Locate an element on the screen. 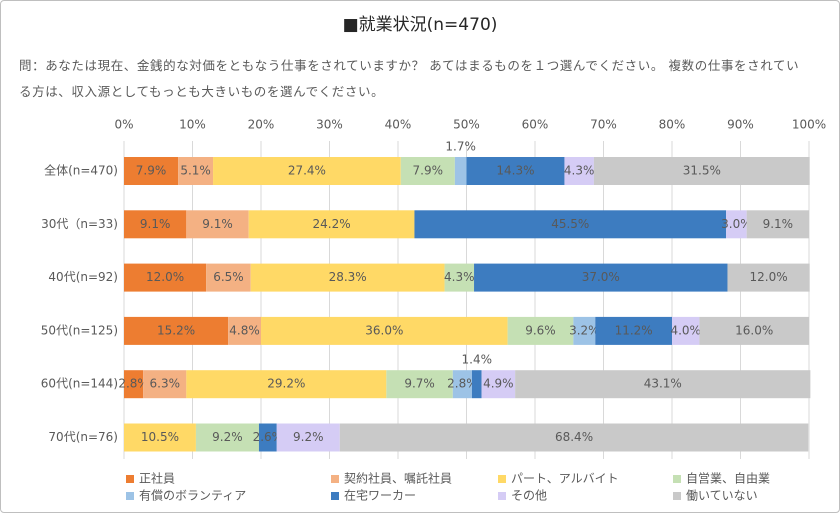  data-label: 16.0% is located at coordinates (754, 330).